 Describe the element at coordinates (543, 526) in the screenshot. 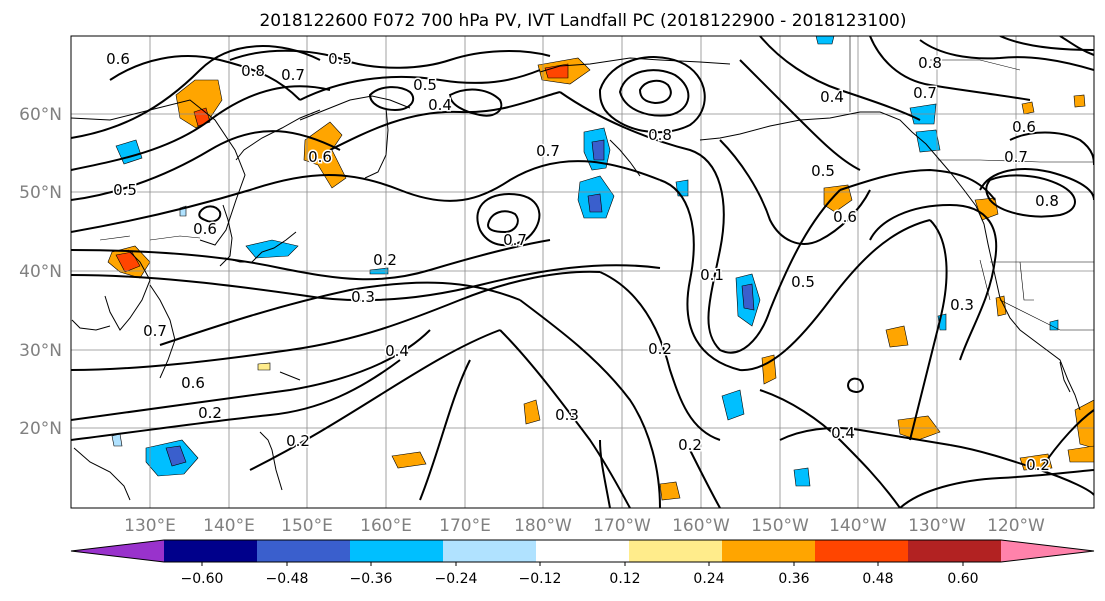

I see `lon-label-180w: 180°W` at that location.